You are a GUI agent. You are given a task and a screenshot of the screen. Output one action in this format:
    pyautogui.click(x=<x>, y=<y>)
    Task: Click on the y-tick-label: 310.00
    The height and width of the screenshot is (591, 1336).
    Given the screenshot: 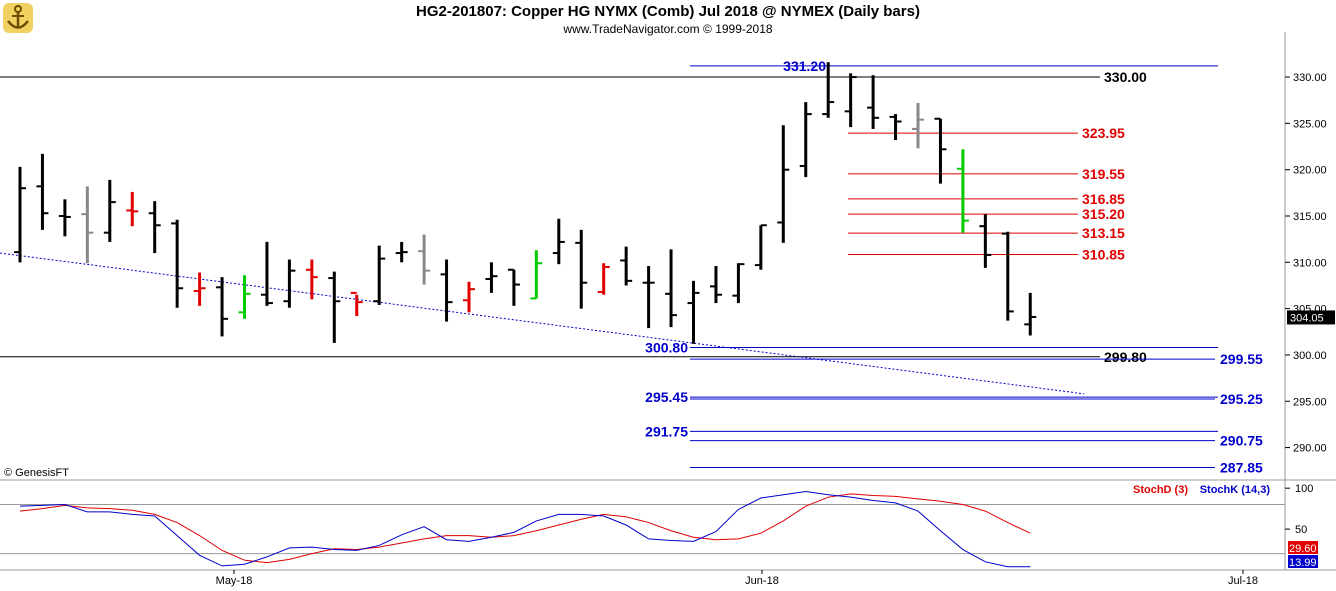 What is the action you would take?
    pyautogui.click(x=1310, y=263)
    